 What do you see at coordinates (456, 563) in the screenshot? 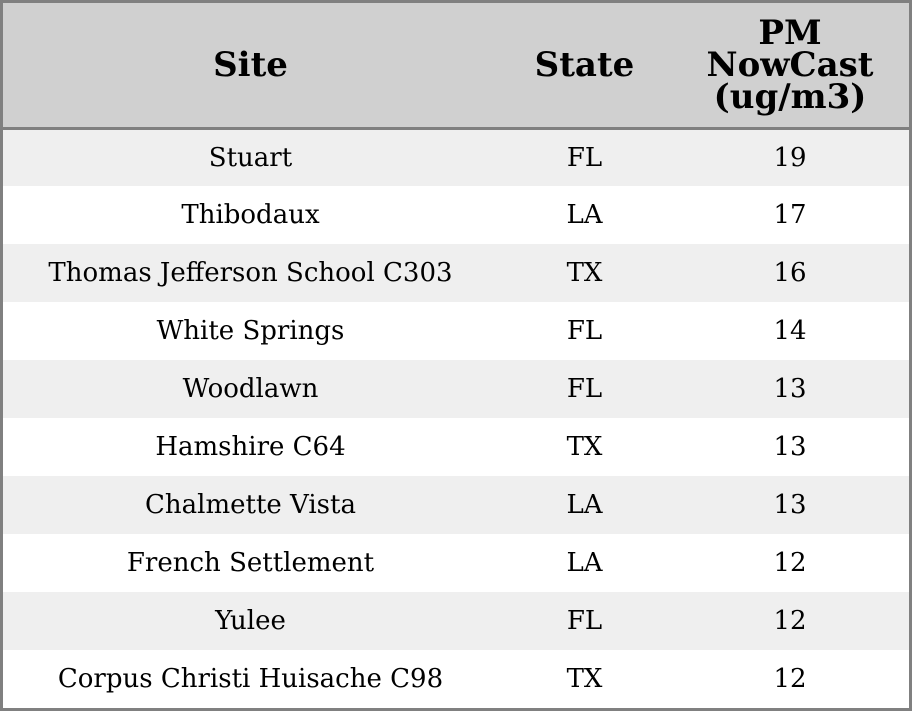
I see `table-row: French Settlement LA 12` at bounding box center [456, 563].